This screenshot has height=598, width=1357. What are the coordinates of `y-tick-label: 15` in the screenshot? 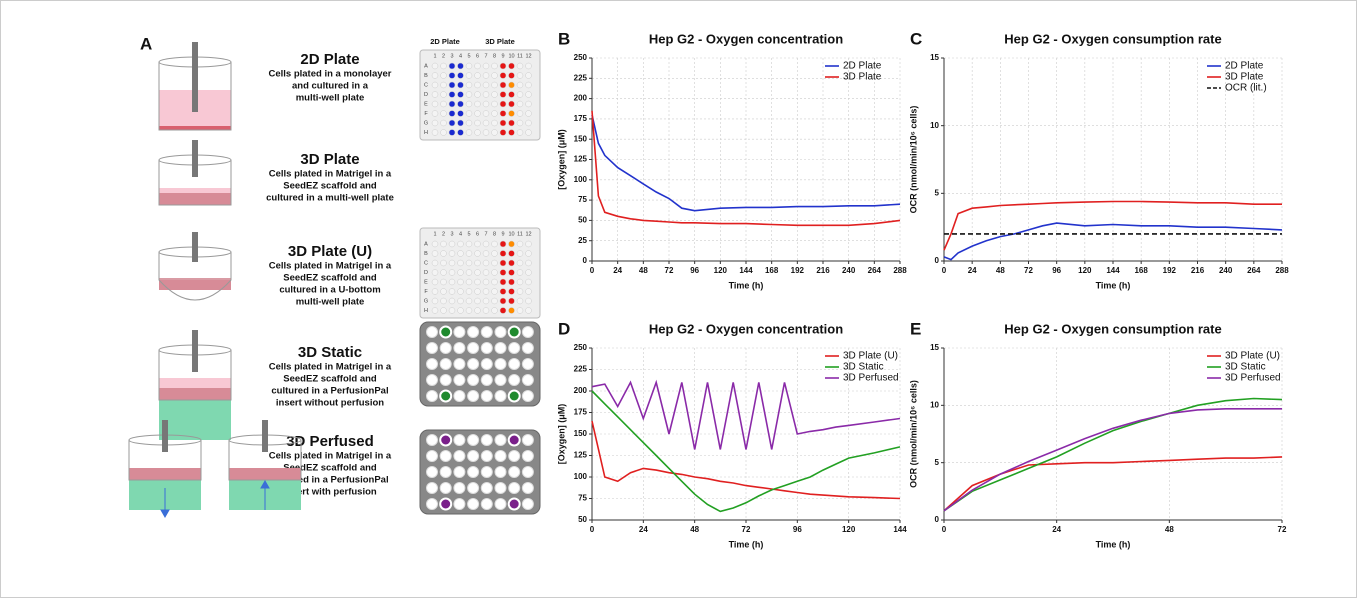 It's located at (934, 57).